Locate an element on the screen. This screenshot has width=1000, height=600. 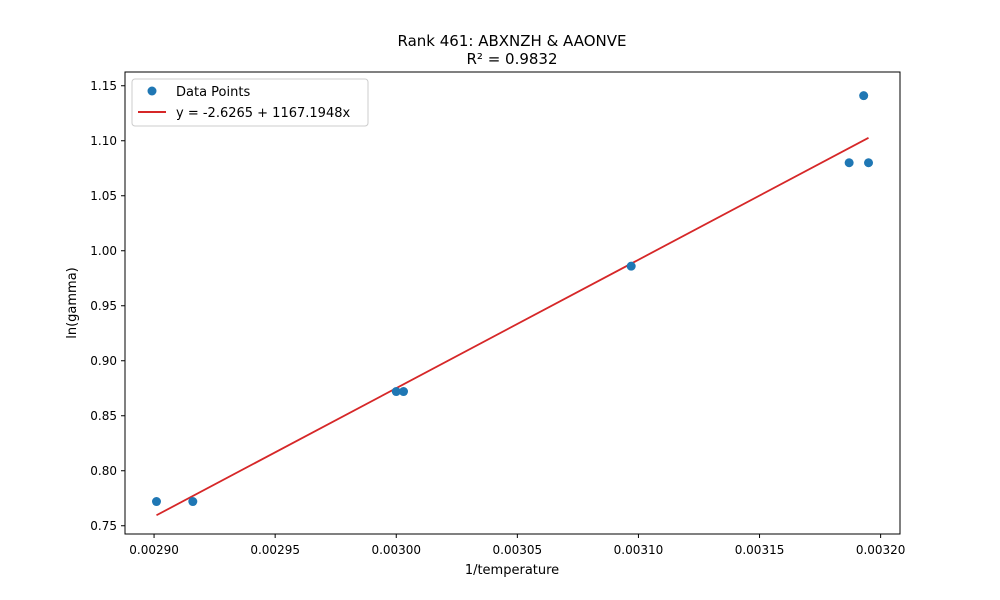
y-tick-label: 0.95 is located at coordinates (103, 306).